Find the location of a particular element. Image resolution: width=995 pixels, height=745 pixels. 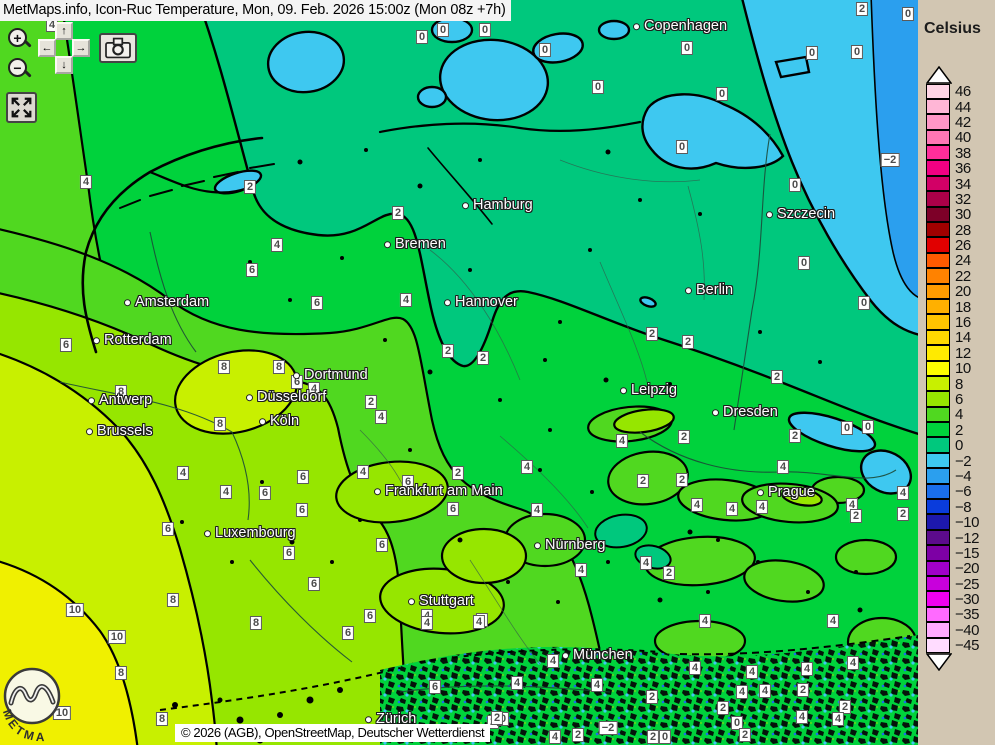

scale-value: −25 is located at coordinates (967, 584).